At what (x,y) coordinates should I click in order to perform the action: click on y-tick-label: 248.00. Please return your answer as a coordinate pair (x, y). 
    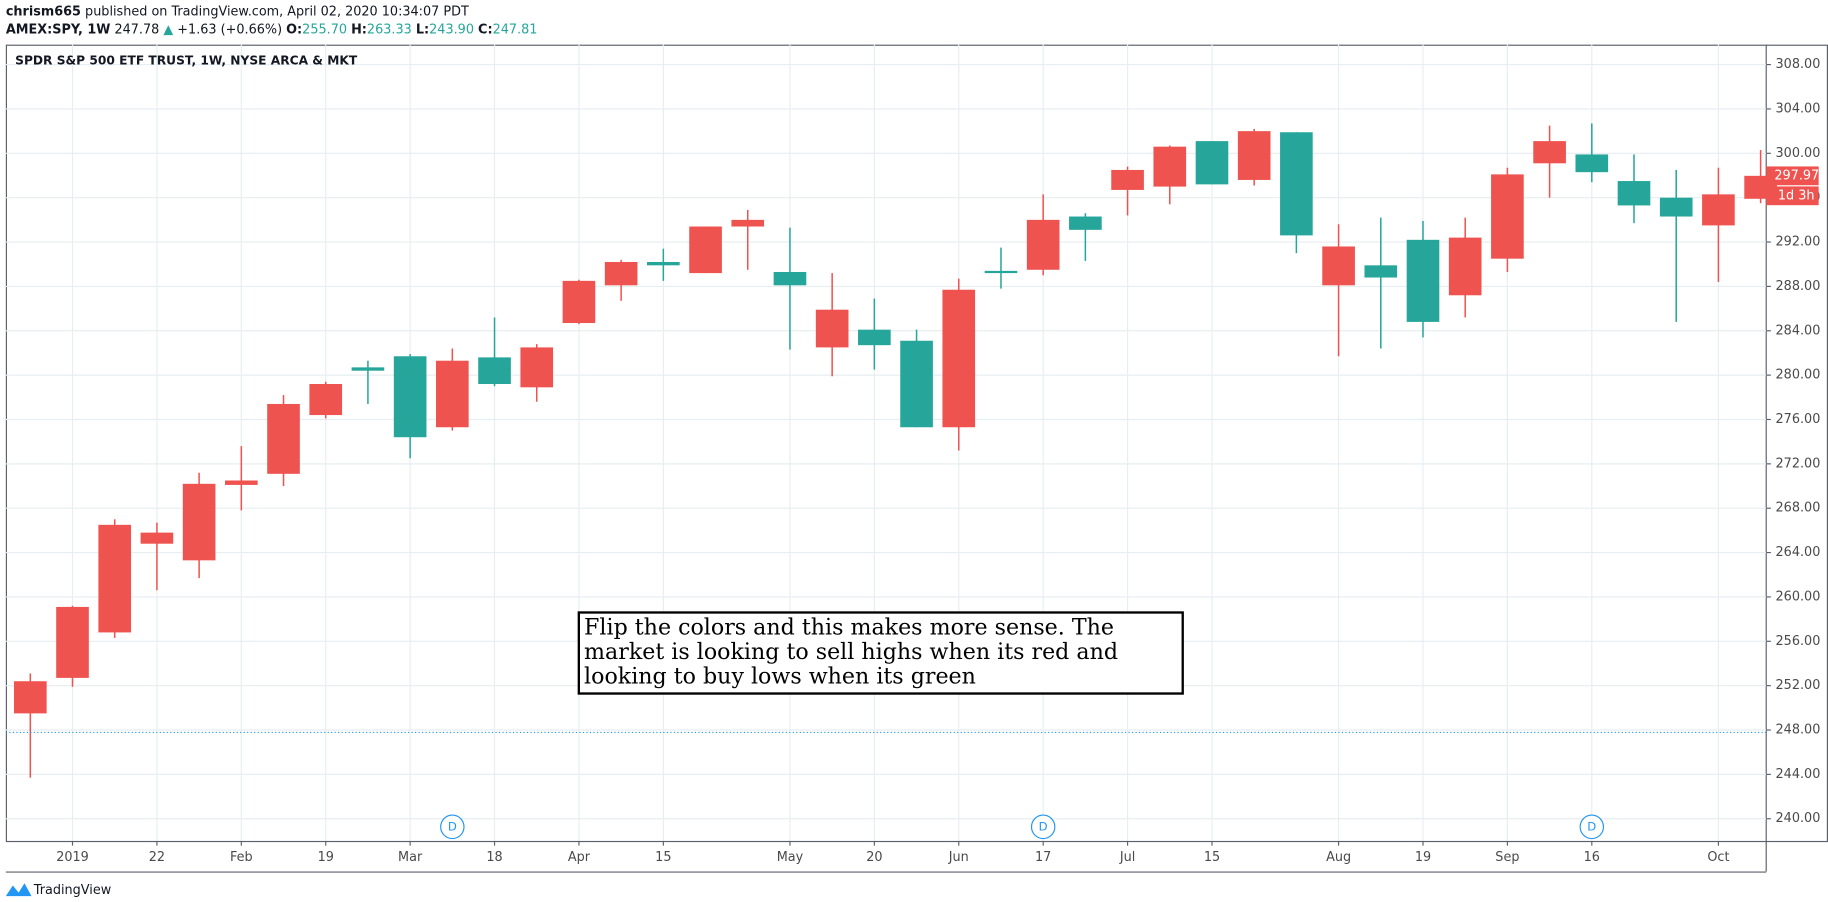
    Looking at the image, I should click on (1798, 729).